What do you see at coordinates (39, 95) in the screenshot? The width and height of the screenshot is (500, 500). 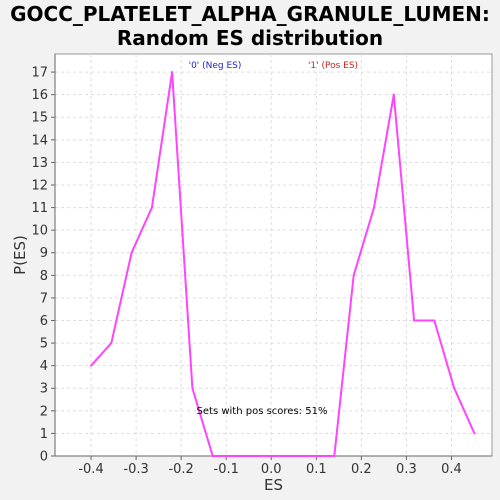 I see `y-tick-label: 16` at bounding box center [39, 95].